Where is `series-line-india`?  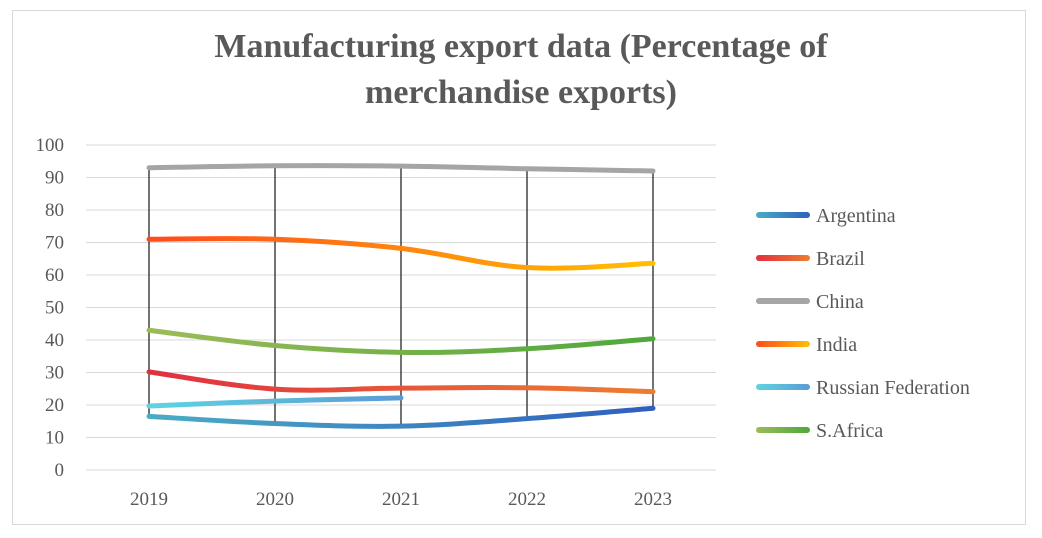 series-line-india is located at coordinates (401, 253).